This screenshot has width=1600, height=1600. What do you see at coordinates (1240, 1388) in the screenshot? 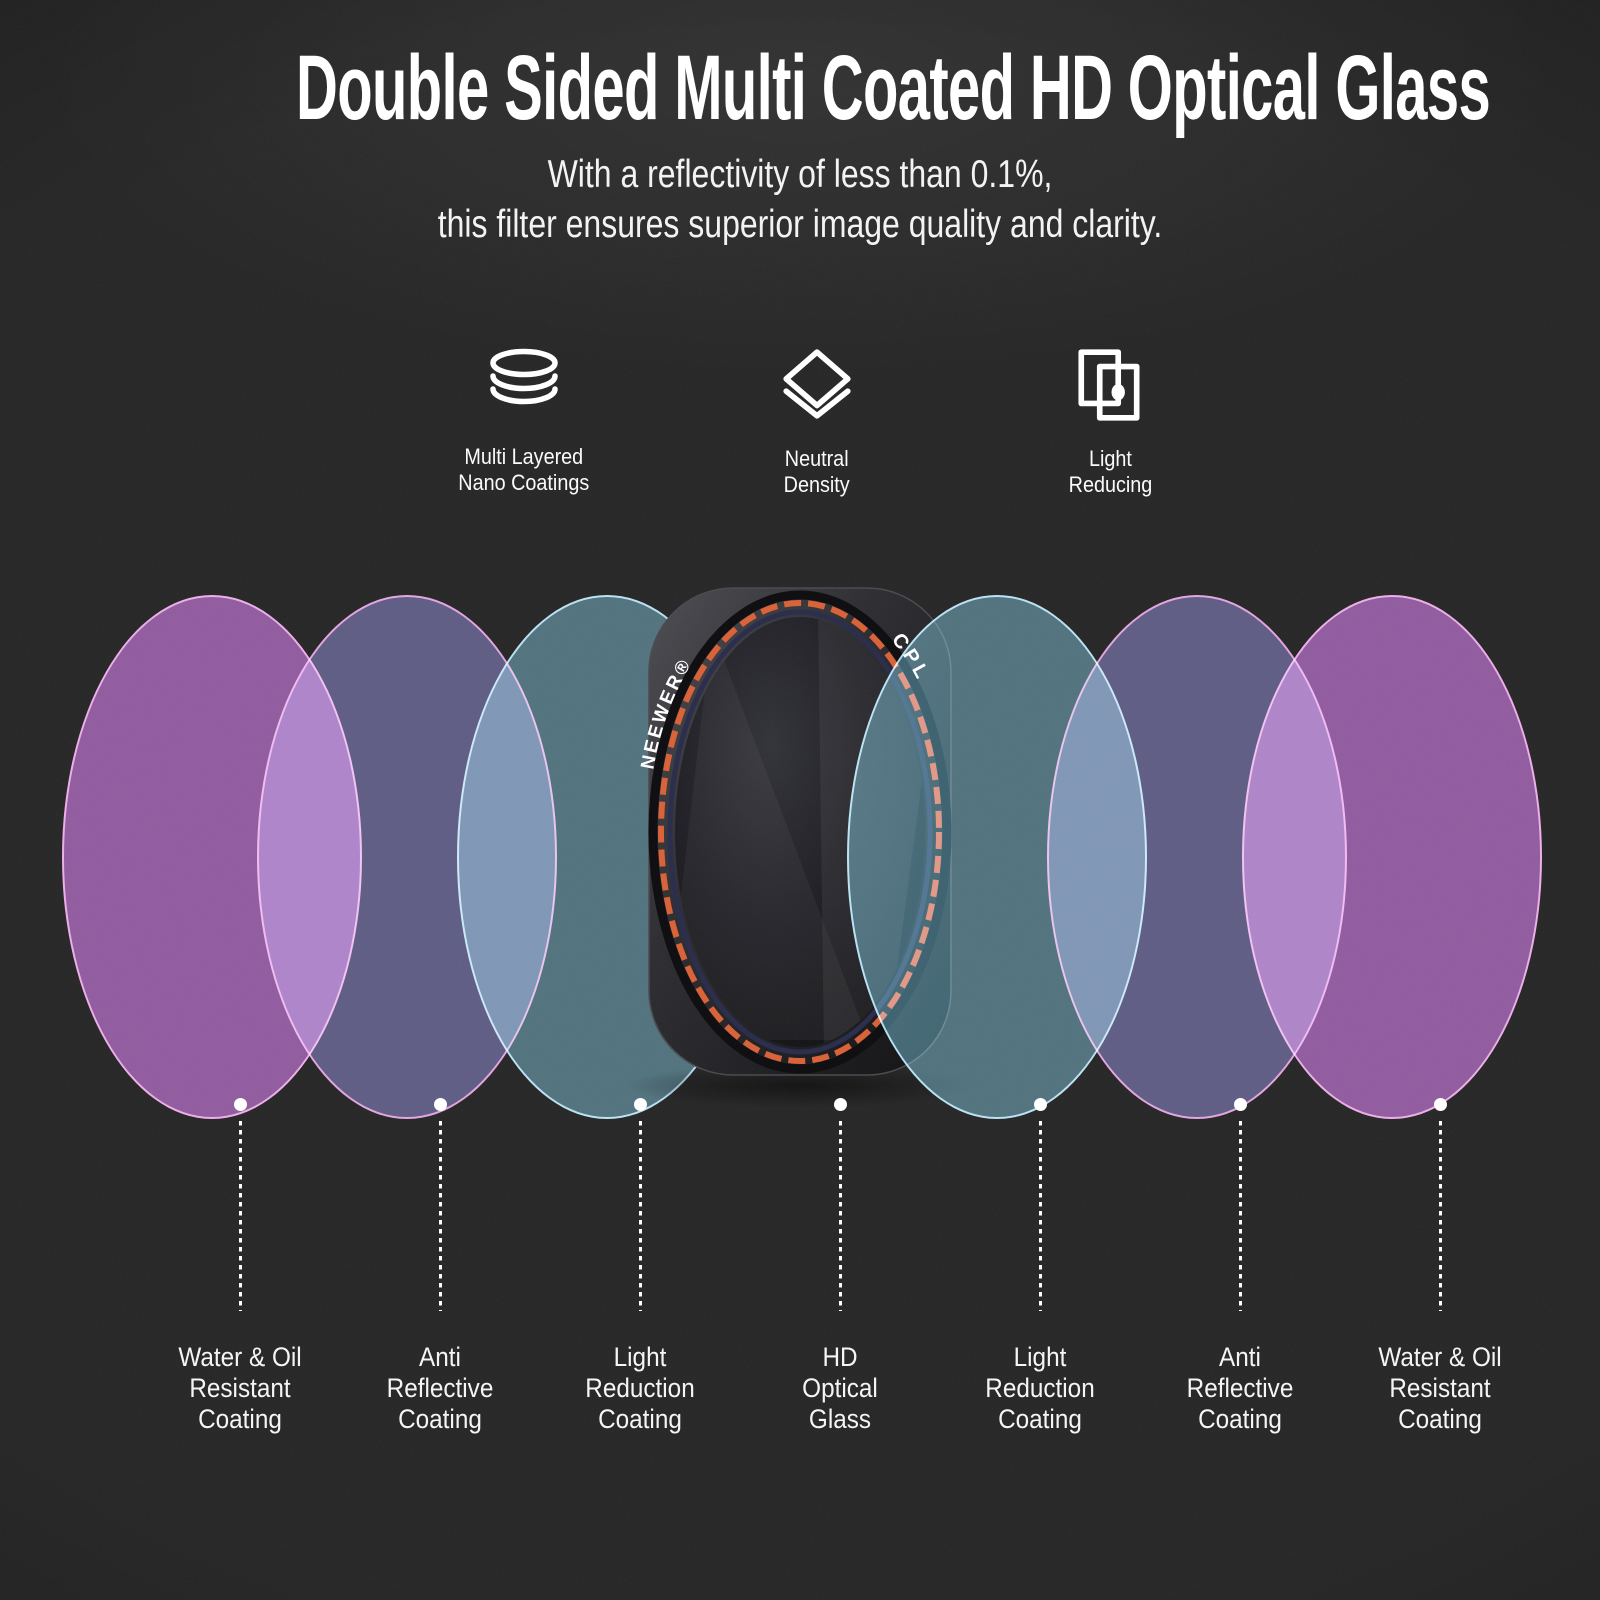
I see `layer-label-anti-reflective-right: Anti Reflective Coating` at bounding box center [1240, 1388].